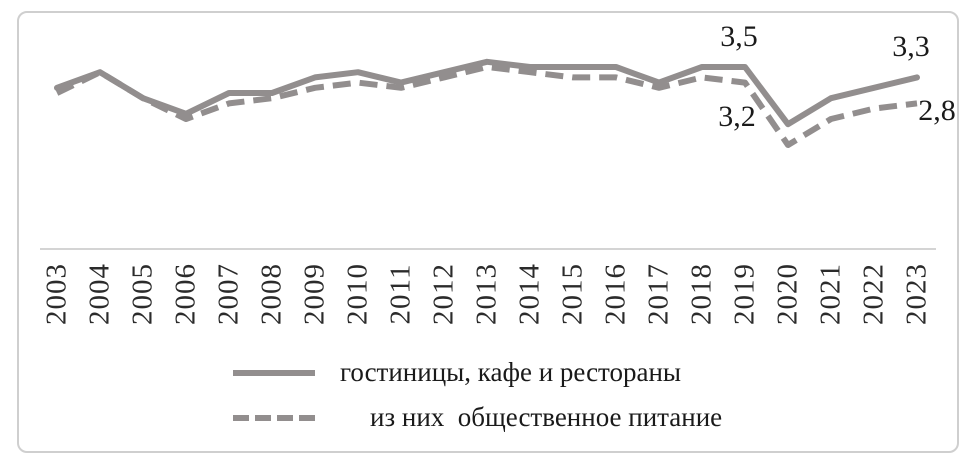 Image resolution: width=968 pixels, height=465 pixels. Describe the element at coordinates (739, 36) in the screenshot. I see `data-label: 3,5` at that location.